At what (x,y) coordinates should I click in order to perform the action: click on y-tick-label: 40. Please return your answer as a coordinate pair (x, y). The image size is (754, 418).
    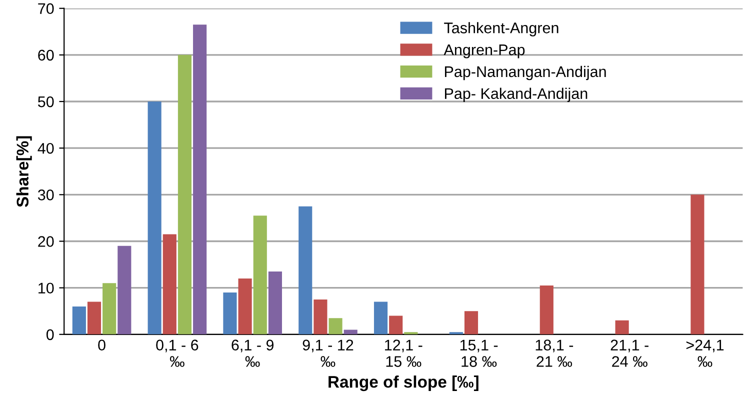
    Looking at the image, I should click on (46, 148).